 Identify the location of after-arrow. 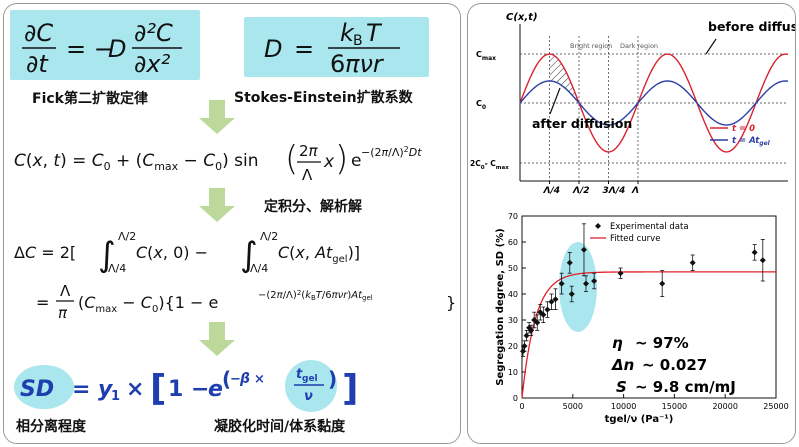
(555, 101).